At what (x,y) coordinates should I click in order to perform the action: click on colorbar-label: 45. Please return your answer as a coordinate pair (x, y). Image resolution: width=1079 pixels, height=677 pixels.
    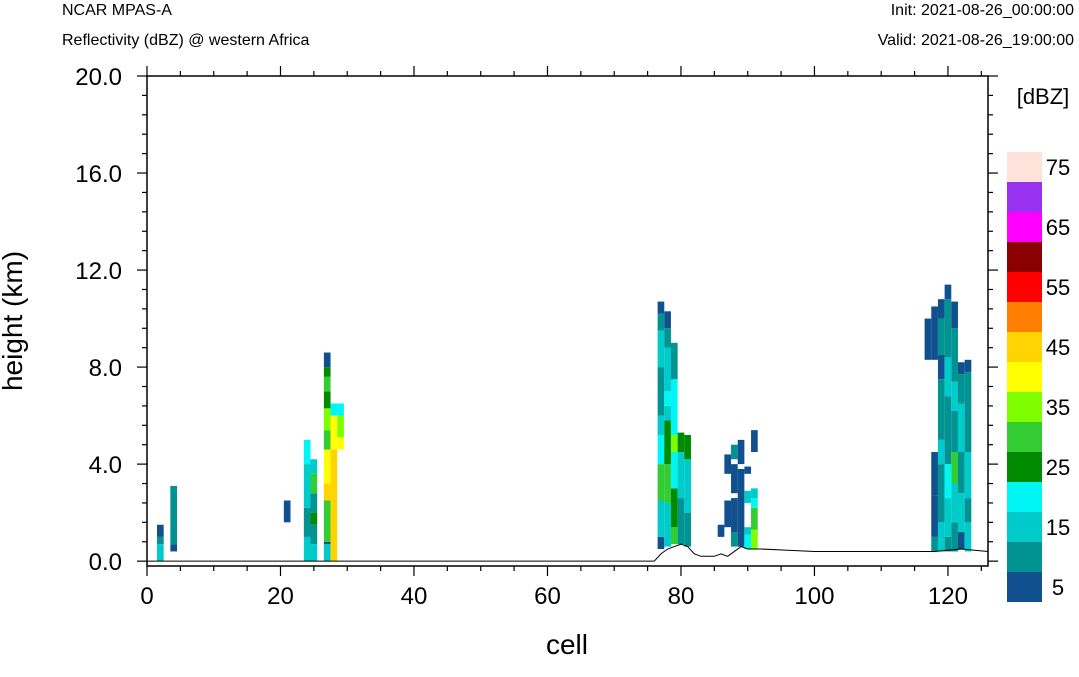
    Looking at the image, I should click on (1058, 347).